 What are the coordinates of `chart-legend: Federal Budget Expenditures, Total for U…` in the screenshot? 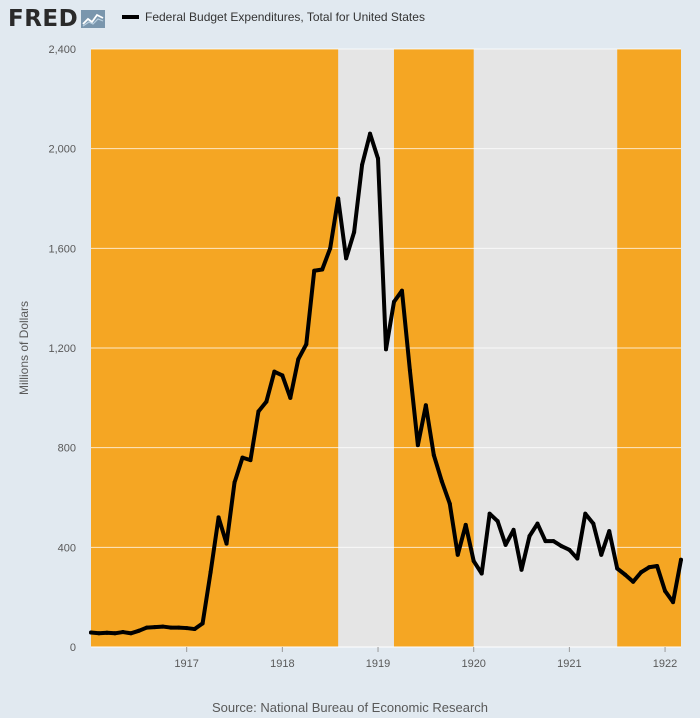 It's located at (273, 17).